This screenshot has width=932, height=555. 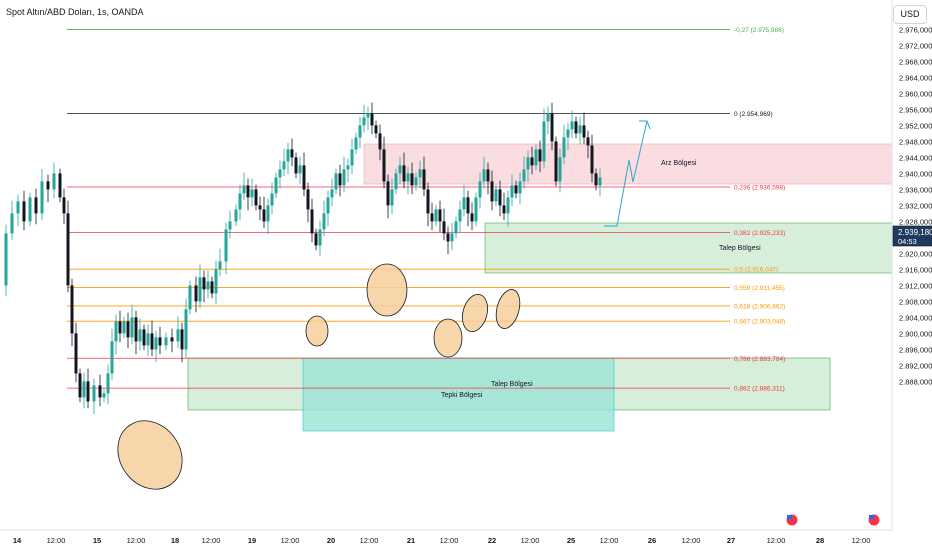 What do you see at coordinates (915, 61) in the screenshot?
I see `price-tick-label: 2.968,000` at bounding box center [915, 61].